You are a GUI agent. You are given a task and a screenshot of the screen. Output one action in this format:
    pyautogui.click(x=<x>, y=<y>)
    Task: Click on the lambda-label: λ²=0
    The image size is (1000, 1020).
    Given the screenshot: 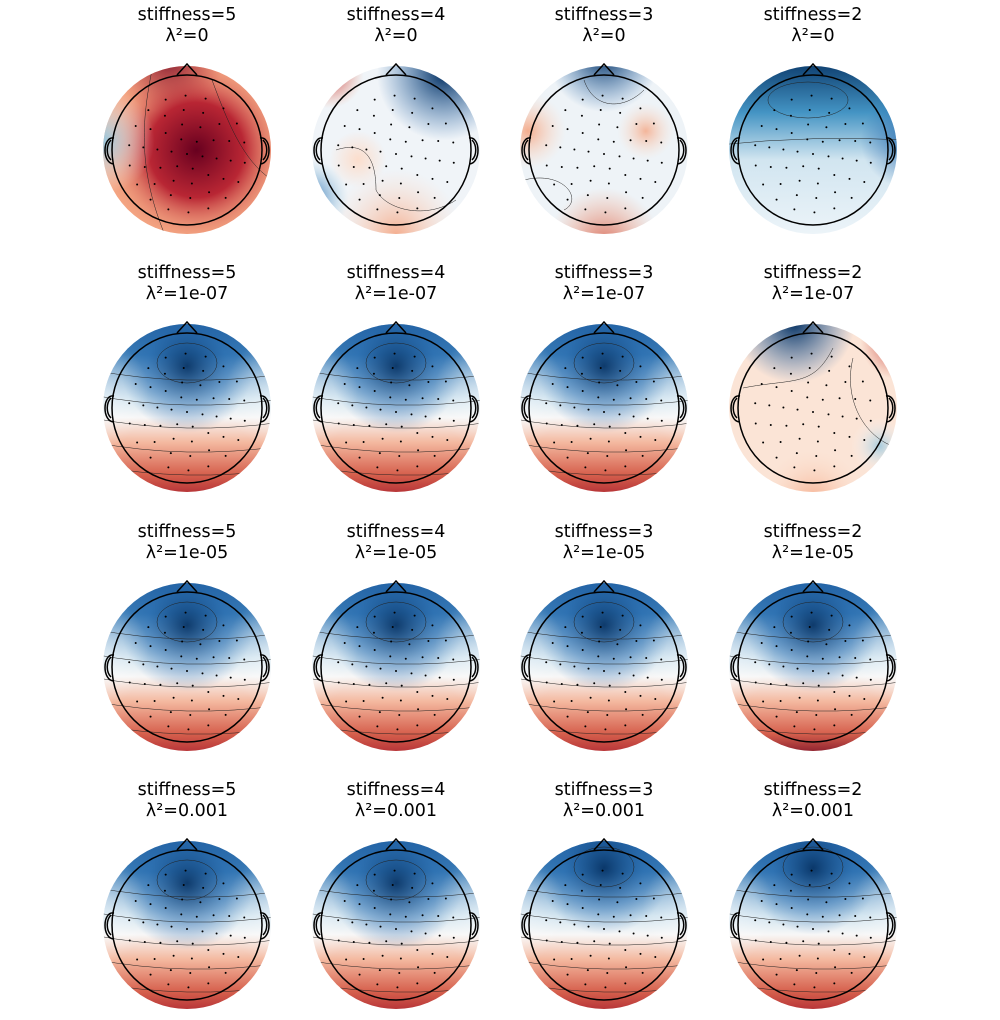 What is the action you would take?
    pyautogui.click(x=813, y=36)
    